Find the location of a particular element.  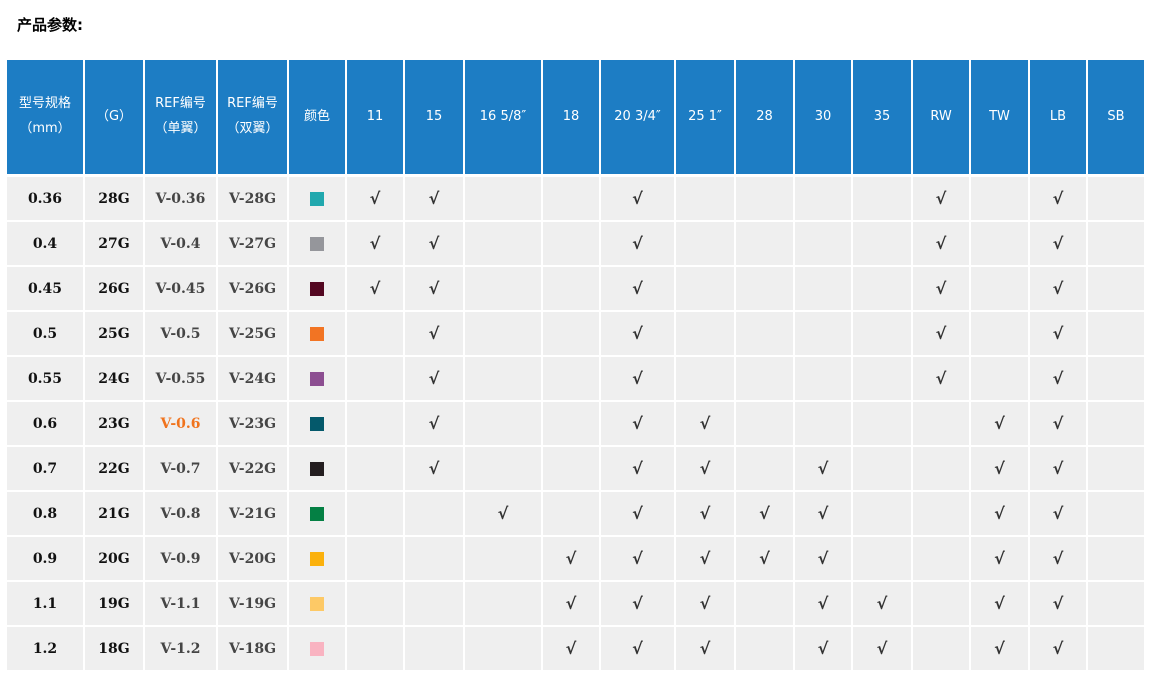

cell-ref-single: V-1.2 is located at coordinates (180, 648).